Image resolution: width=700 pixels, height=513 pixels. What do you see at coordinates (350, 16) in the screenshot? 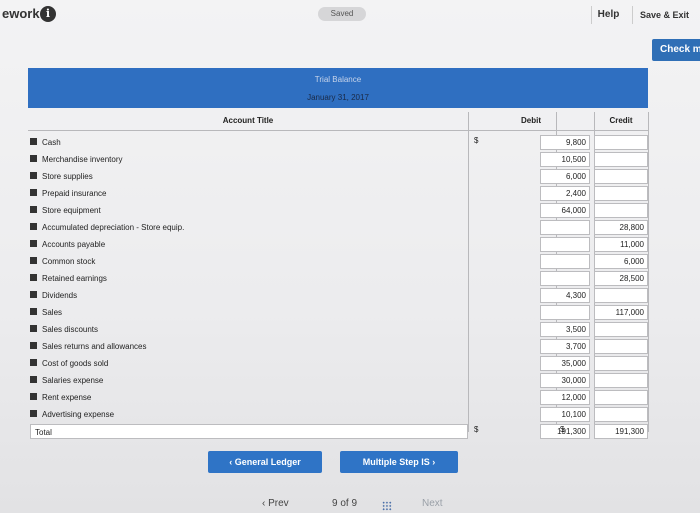
I see `top-bar: ework i Saved Help Save & Exit` at bounding box center [350, 16].